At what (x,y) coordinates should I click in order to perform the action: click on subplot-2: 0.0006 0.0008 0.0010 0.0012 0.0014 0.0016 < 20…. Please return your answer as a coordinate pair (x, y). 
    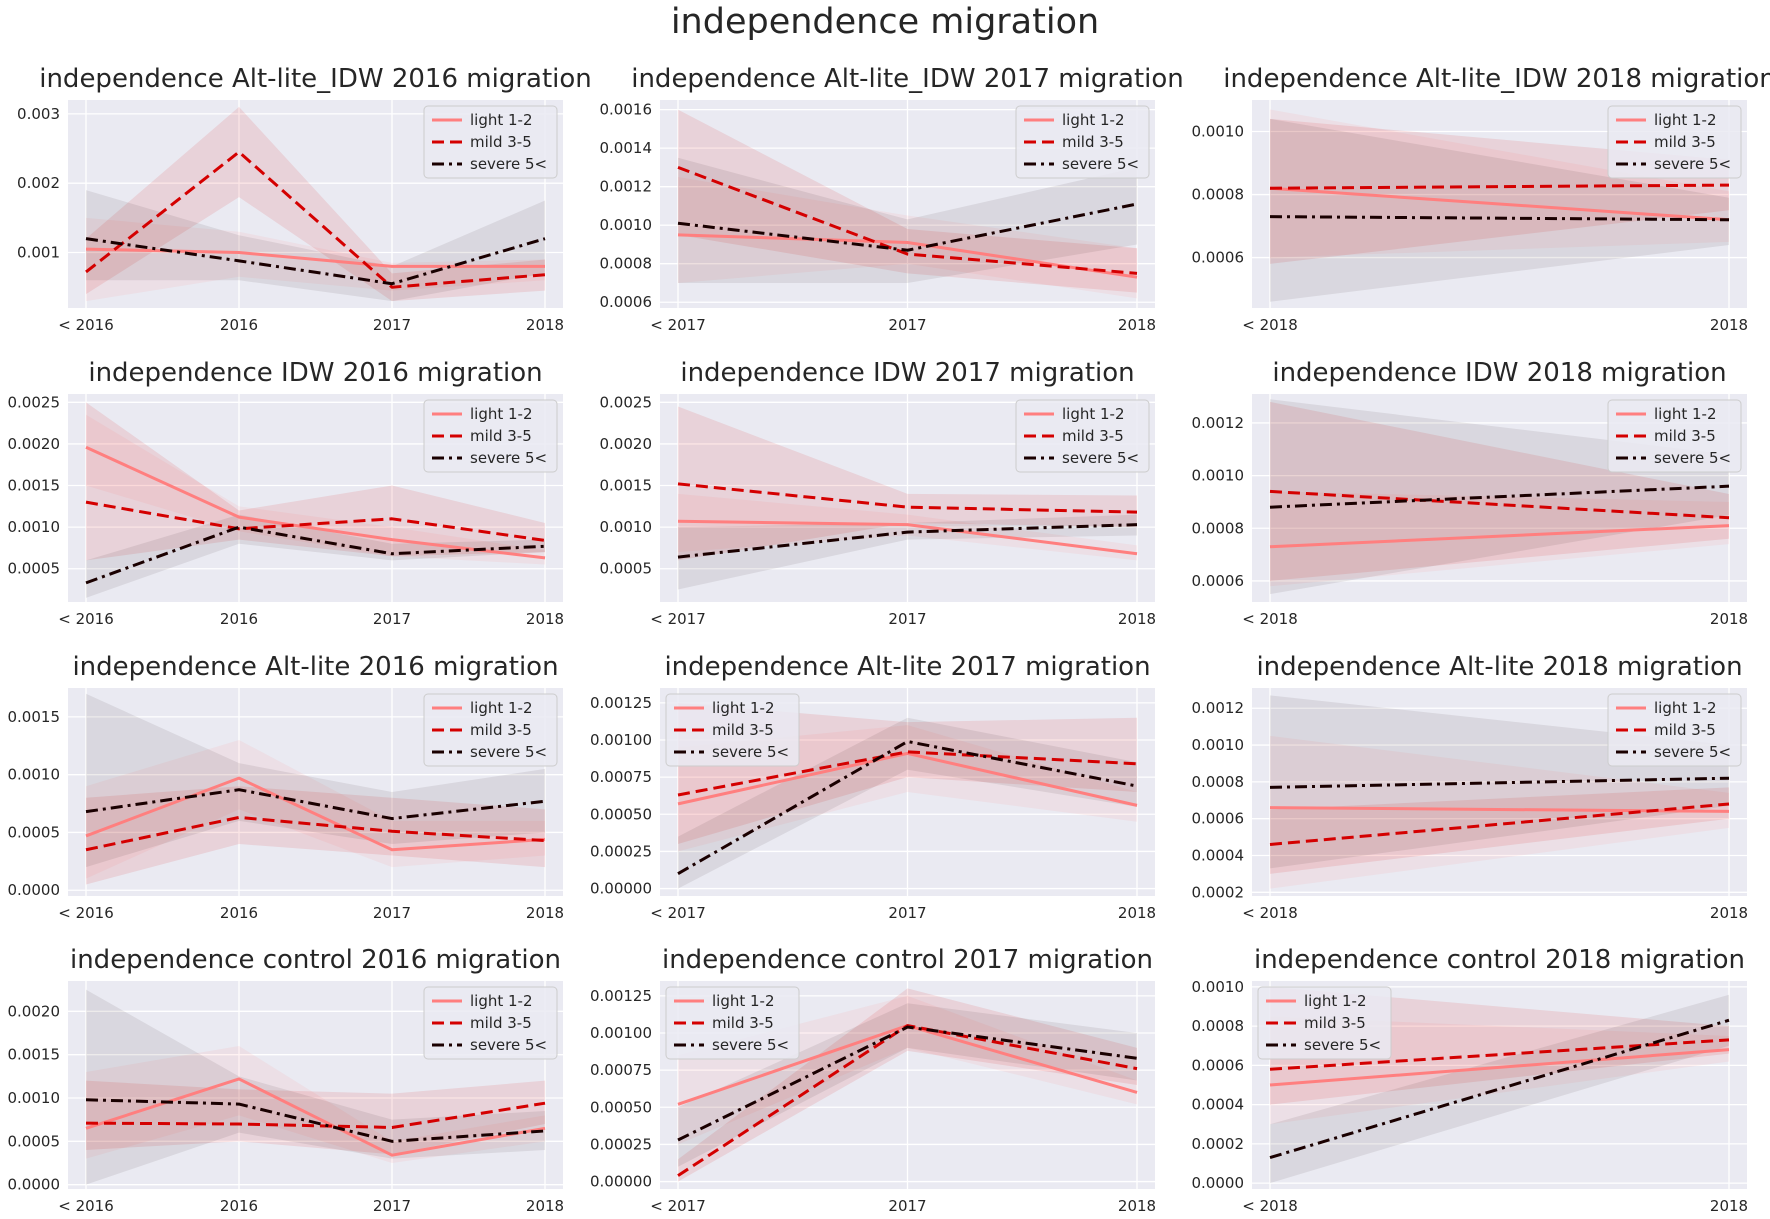
    Looking at the image, I should click on (892, 199).